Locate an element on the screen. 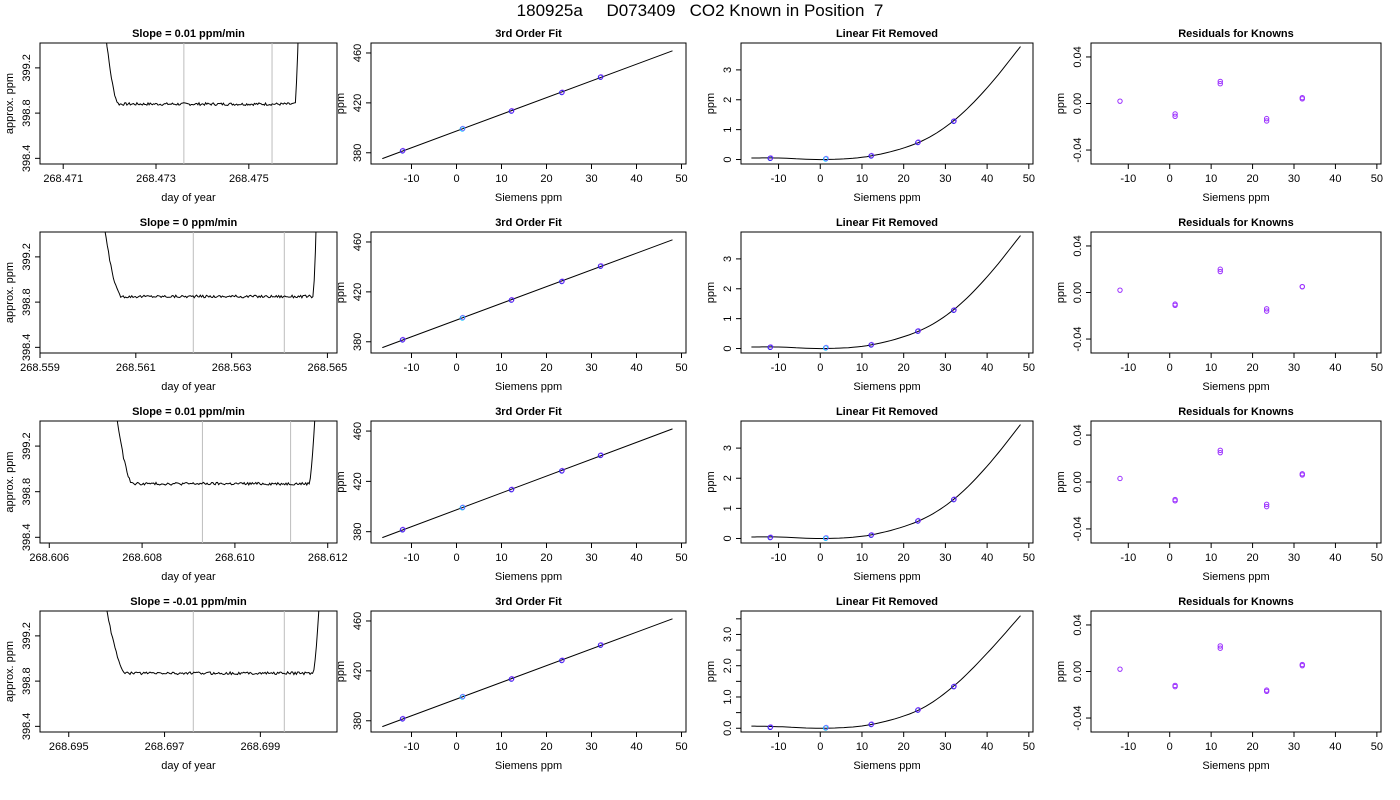 Image resolution: width=1400 pixels, height=800 pixels. x-tick-label: 268.606 is located at coordinates (49, 558).